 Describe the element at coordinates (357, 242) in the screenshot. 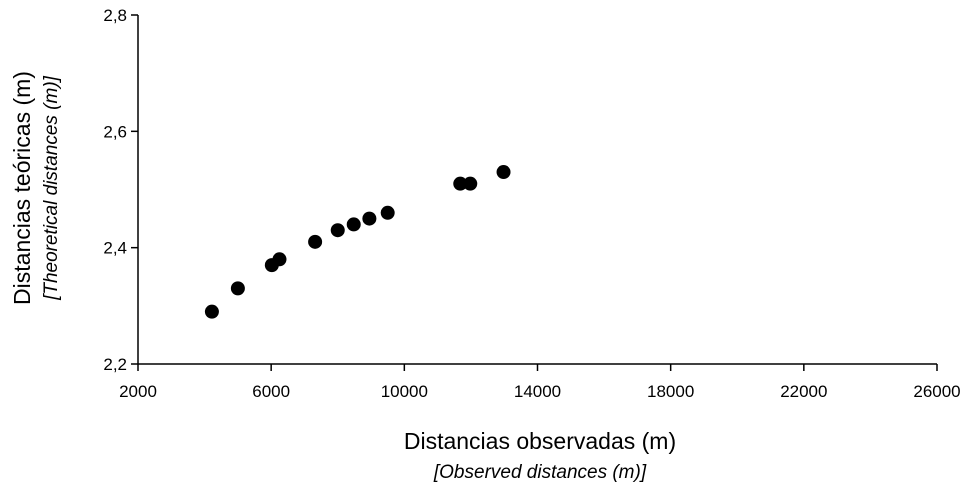

I see `data-points` at that location.